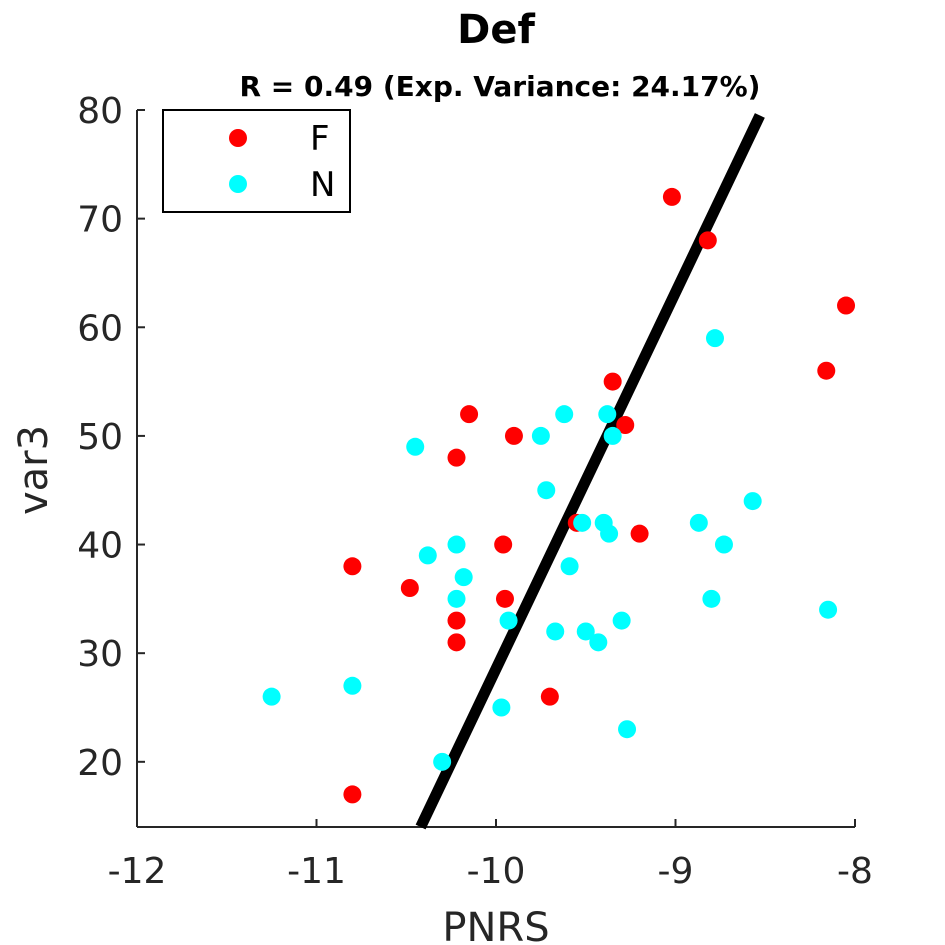 This screenshot has height=945, width=945. Describe the element at coordinates (238, 138) in the screenshot. I see `legend-marker-f` at that location.